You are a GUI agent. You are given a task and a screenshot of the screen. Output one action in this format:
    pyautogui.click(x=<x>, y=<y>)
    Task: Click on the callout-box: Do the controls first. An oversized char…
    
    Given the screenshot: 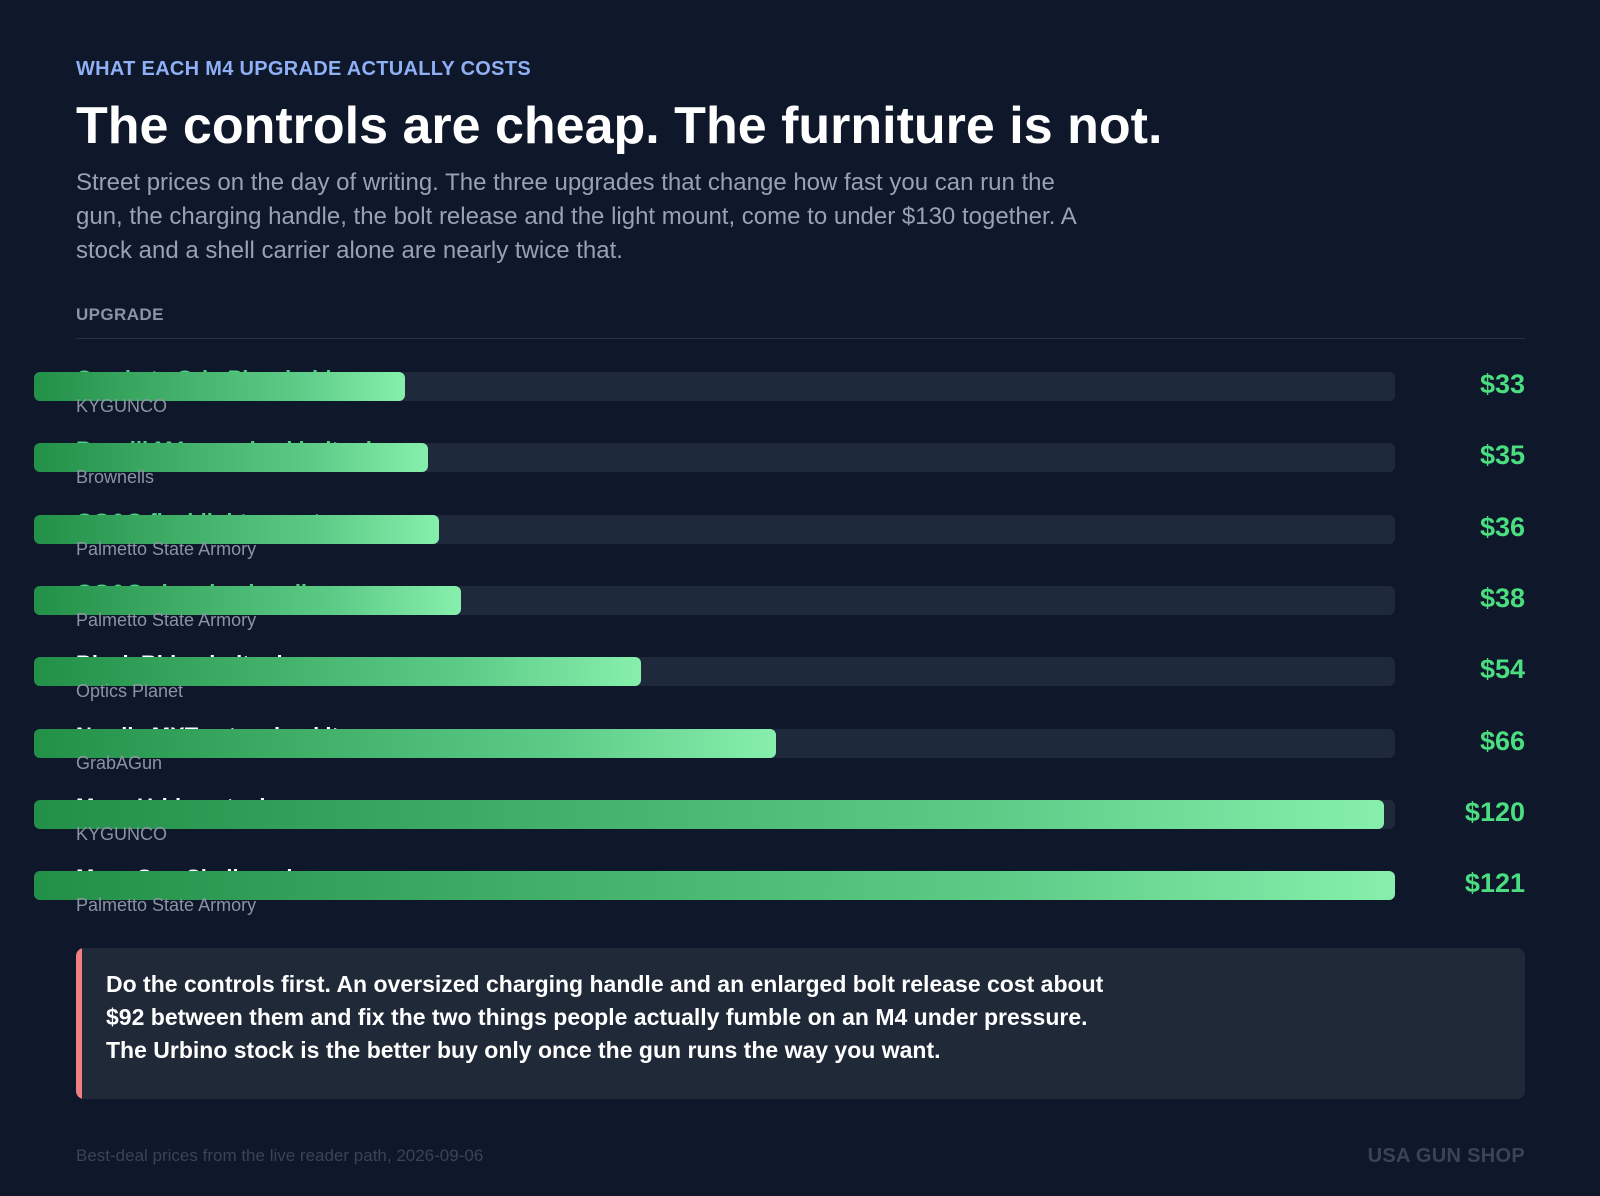 What is the action you would take?
    pyautogui.click(x=800, y=1023)
    